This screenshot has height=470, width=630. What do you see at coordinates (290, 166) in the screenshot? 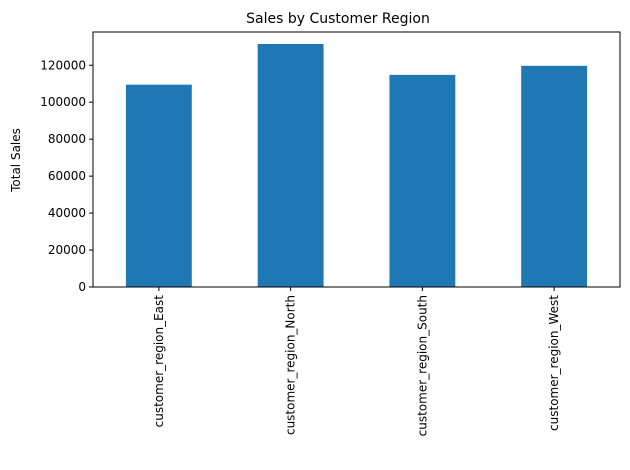
I see `bar-customer_region_North` at bounding box center [290, 166].